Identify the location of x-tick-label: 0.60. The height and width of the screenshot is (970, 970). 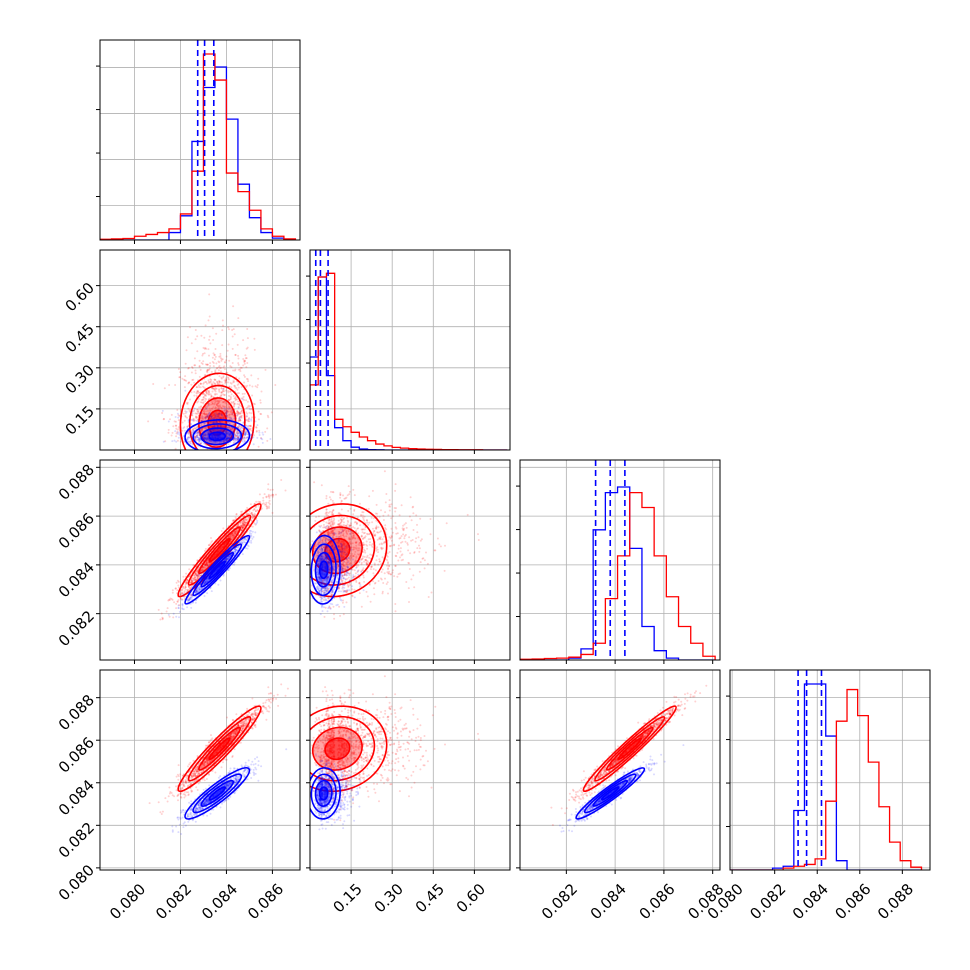
(471, 898).